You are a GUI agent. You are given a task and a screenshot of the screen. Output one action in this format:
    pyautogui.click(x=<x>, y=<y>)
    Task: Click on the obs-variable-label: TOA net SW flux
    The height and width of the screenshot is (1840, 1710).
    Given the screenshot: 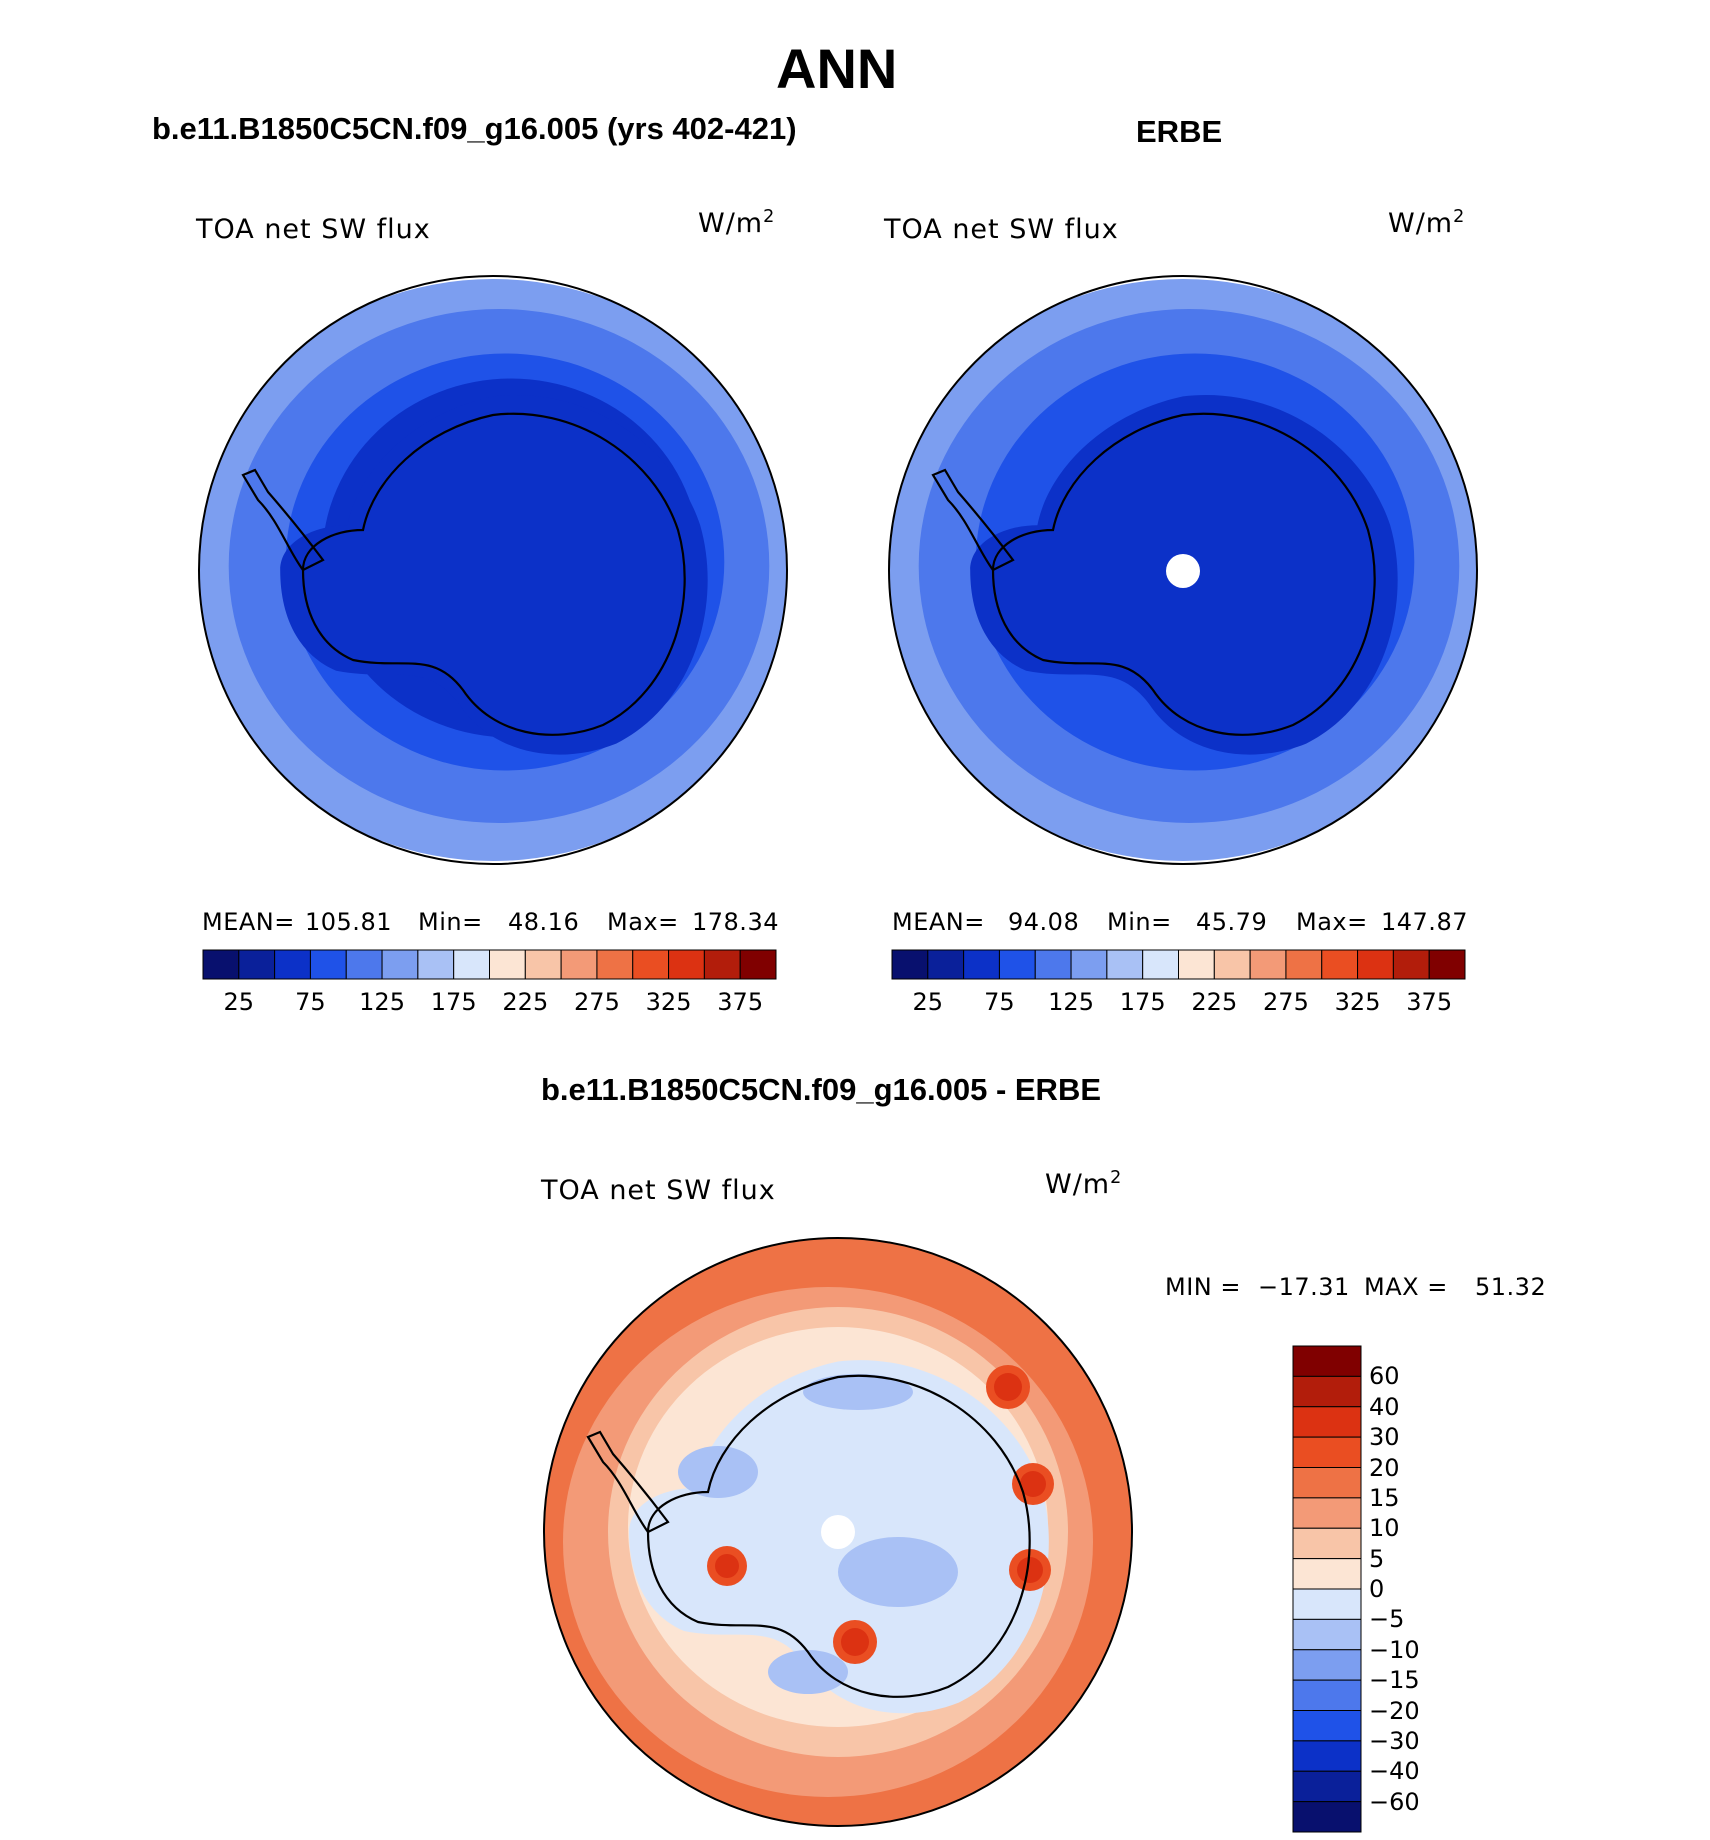 What is the action you would take?
    pyautogui.click(x=1001, y=229)
    